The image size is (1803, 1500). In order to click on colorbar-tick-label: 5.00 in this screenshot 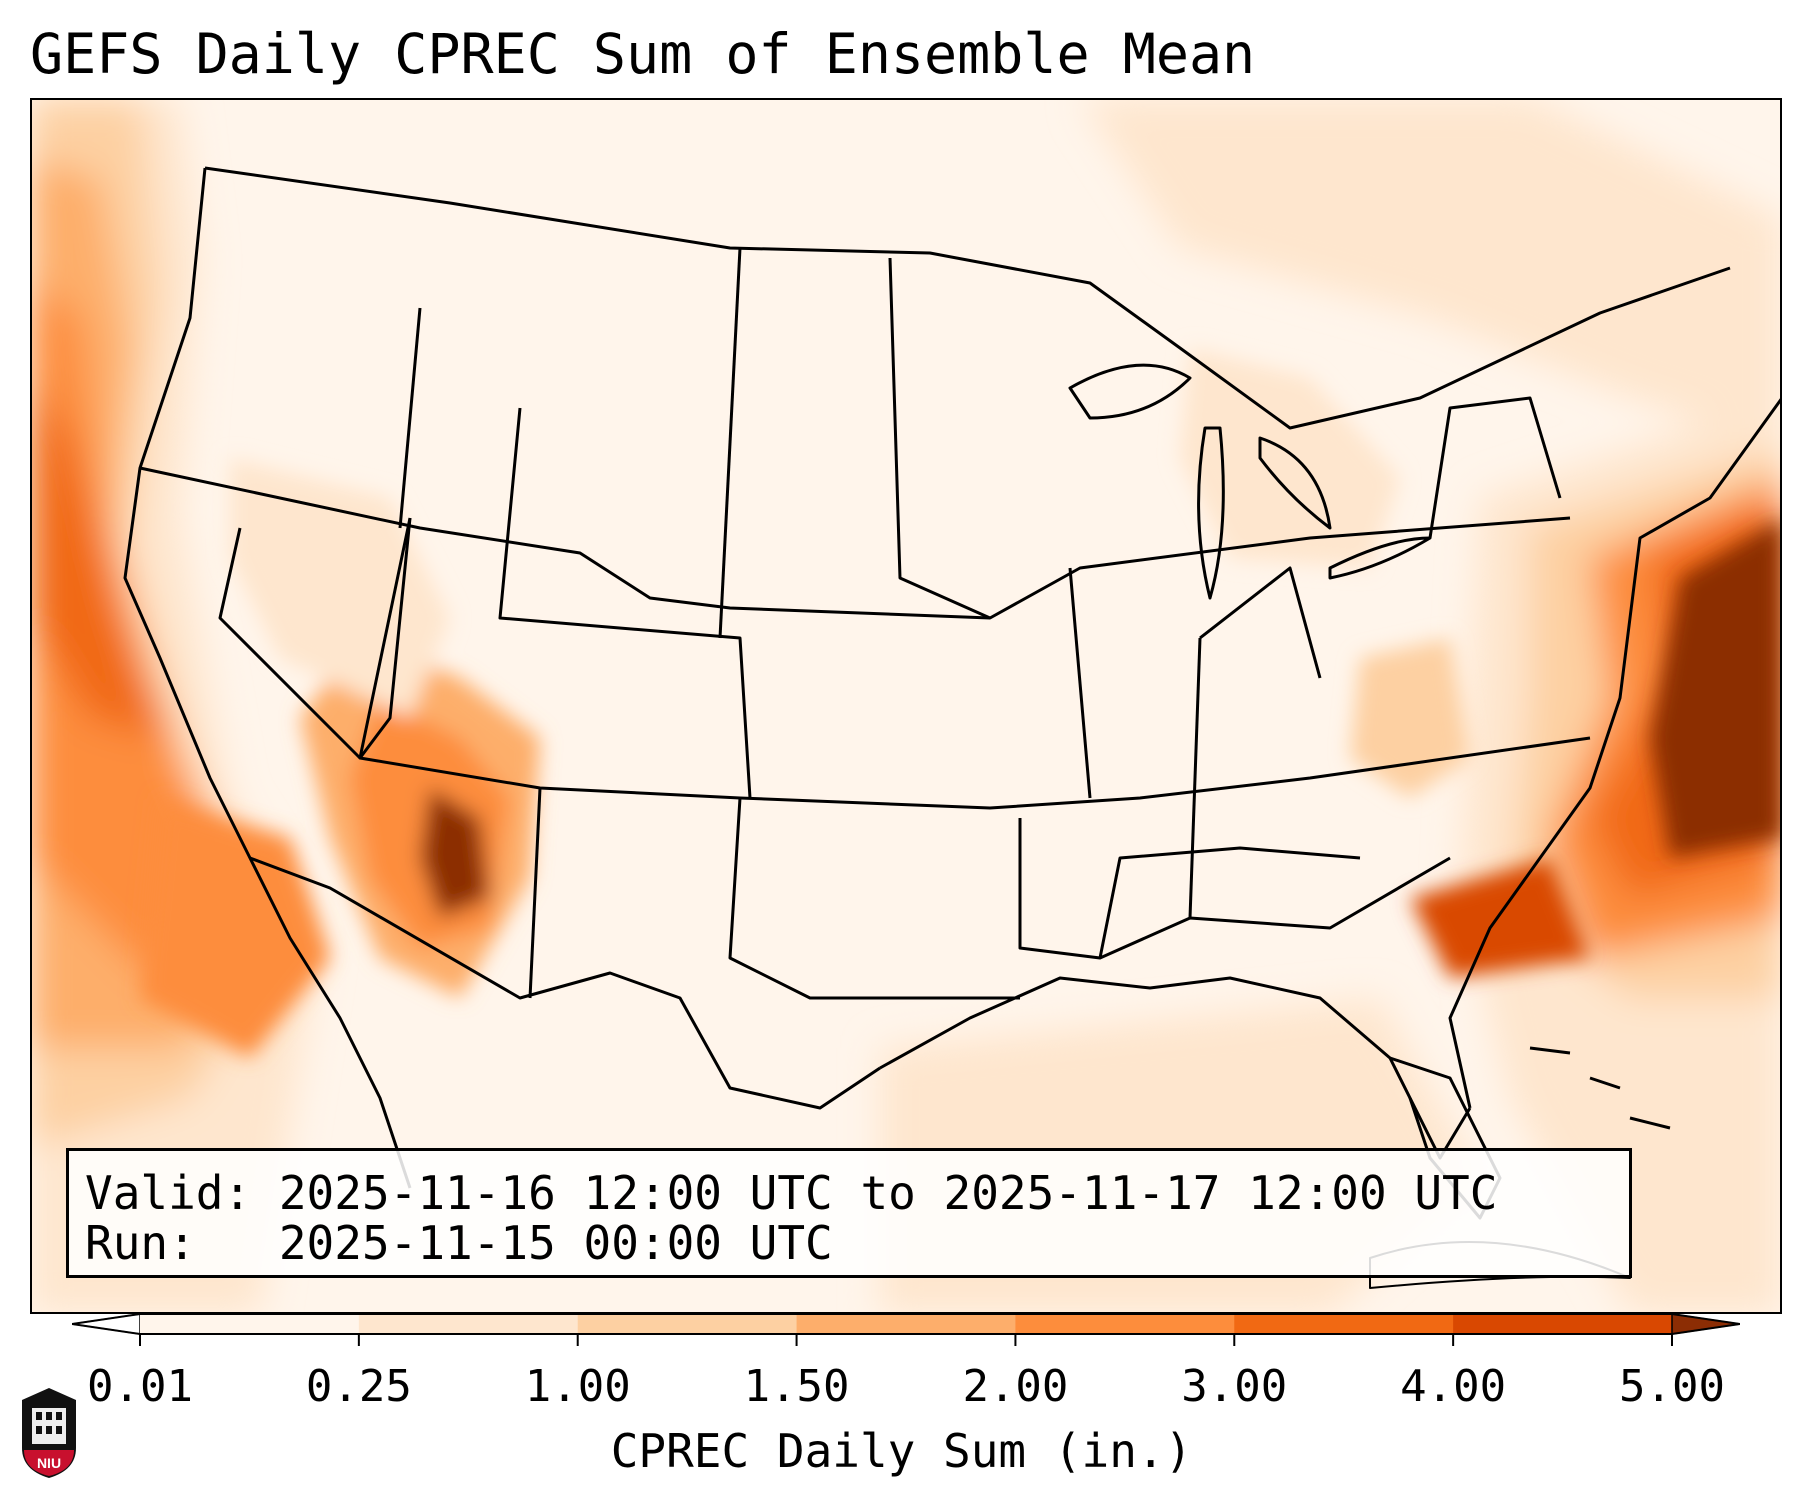, I will do `click(1672, 1386)`.